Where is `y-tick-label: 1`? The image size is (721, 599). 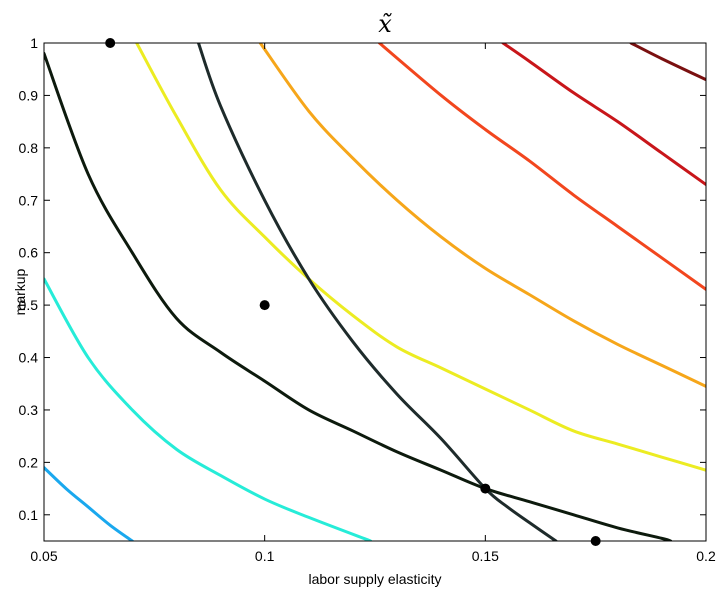 y-tick-label: 1 is located at coordinates (34, 43).